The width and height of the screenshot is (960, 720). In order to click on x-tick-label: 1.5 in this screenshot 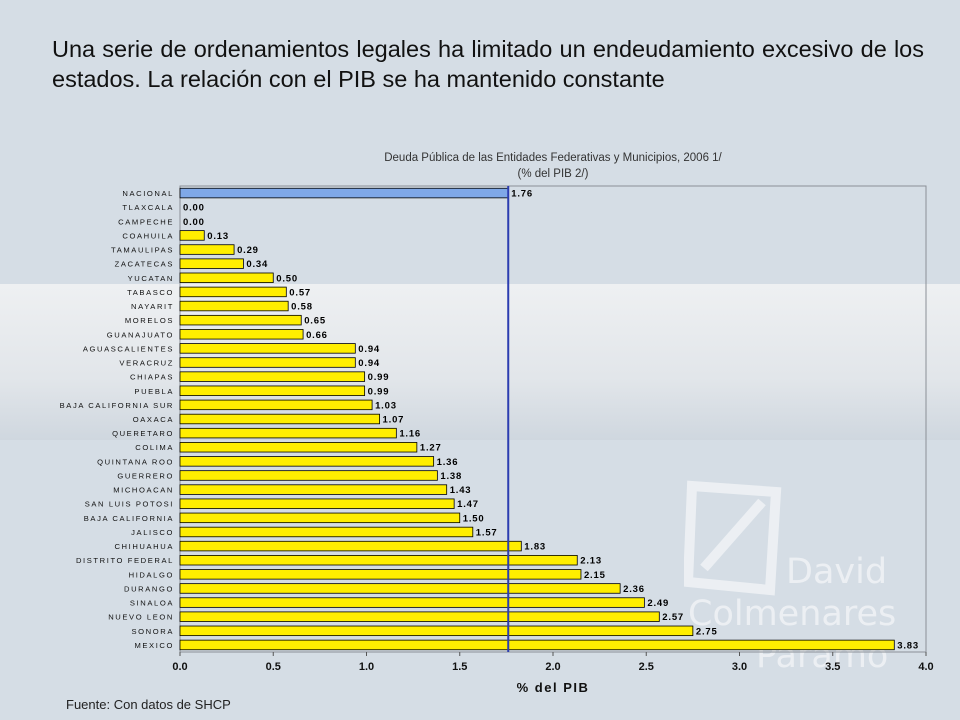, I will do `click(459, 667)`.